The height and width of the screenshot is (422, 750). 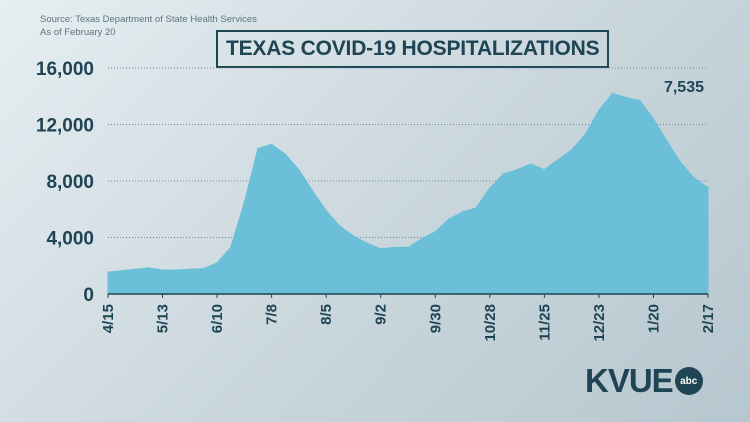 What do you see at coordinates (413, 49) in the screenshot?
I see `chart-title: TEXAS COVID-19 HOSPITALIZATIONS` at bounding box center [413, 49].